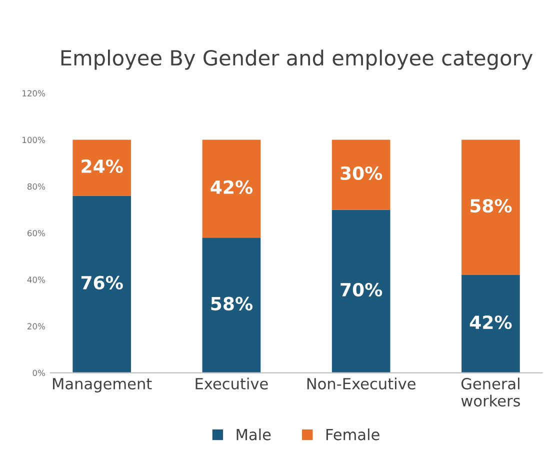  What do you see at coordinates (361, 384) in the screenshot?
I see `x-tick-label: Non-Executive` at bounding box center [361, 384].